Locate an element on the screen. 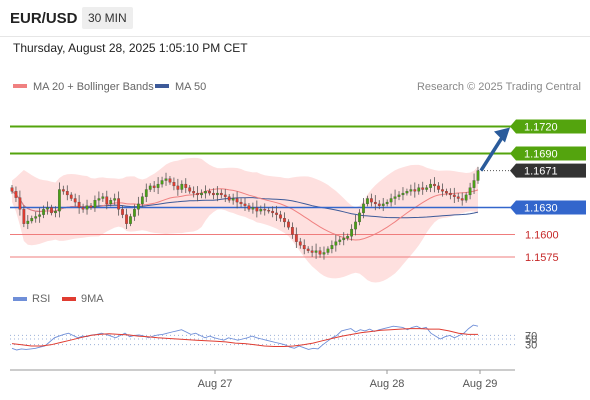 Image resolution: width=590 pixels, height=400 pixels. rsi-legend-label: RSI is located at coordinates (41, 299).